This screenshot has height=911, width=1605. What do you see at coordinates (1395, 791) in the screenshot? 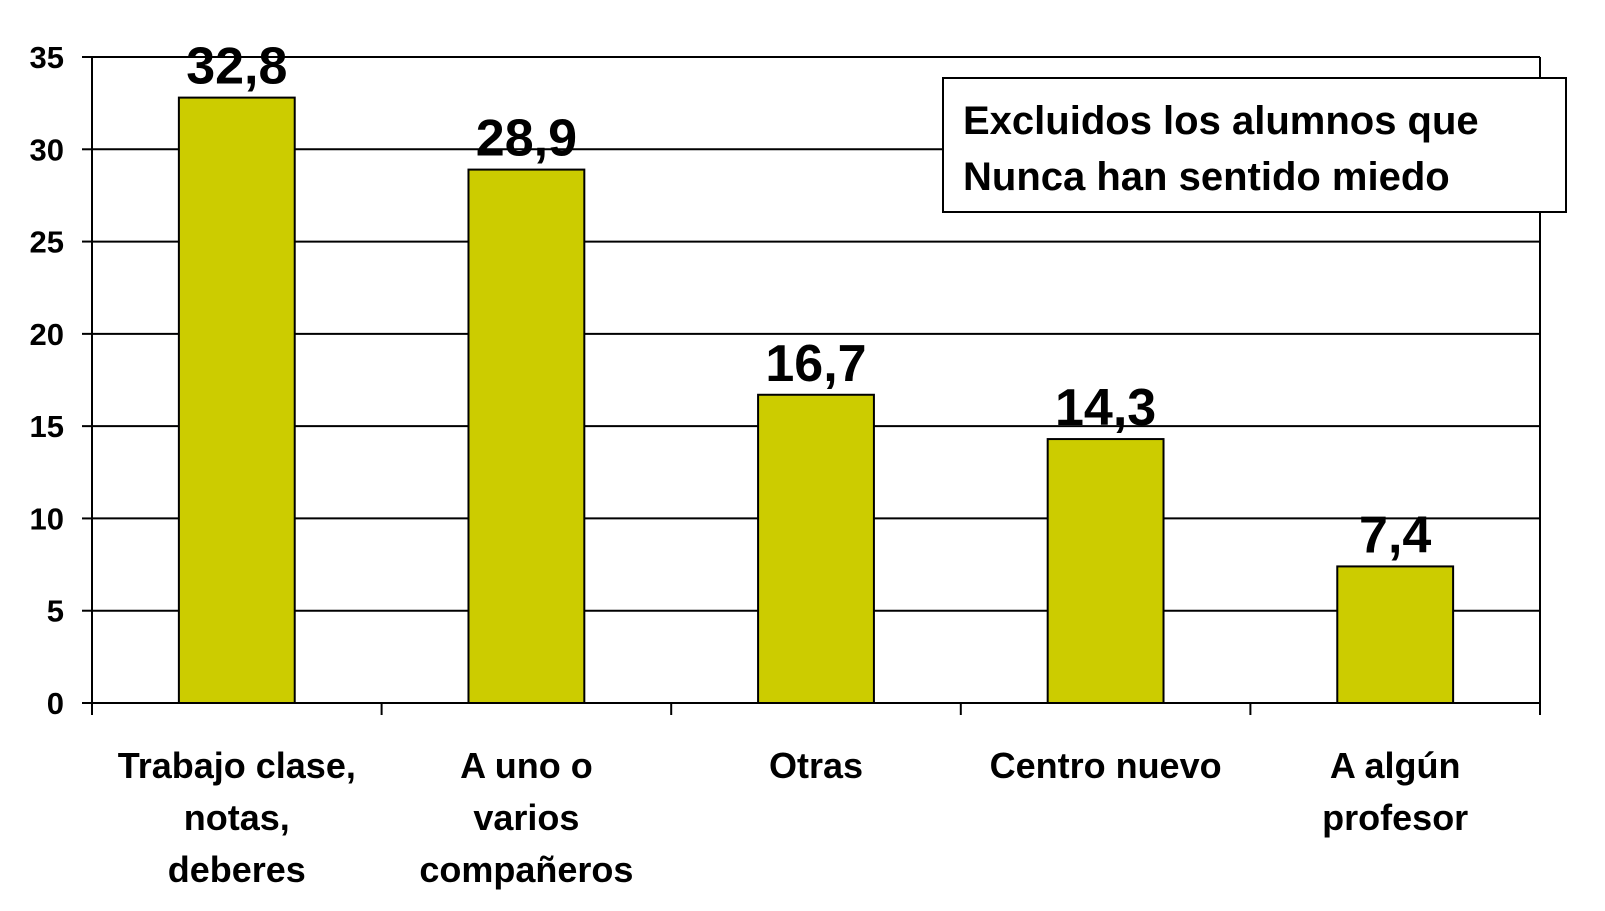
I see `x-tick-label: A algún profesor` at bounding box center [1395, 791].